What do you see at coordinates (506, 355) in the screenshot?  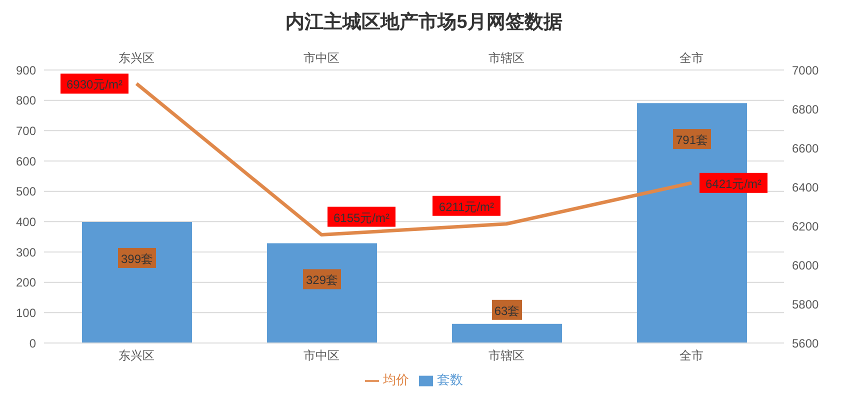 I see `category-label: 市辖区` at bounding box center [506, 355].